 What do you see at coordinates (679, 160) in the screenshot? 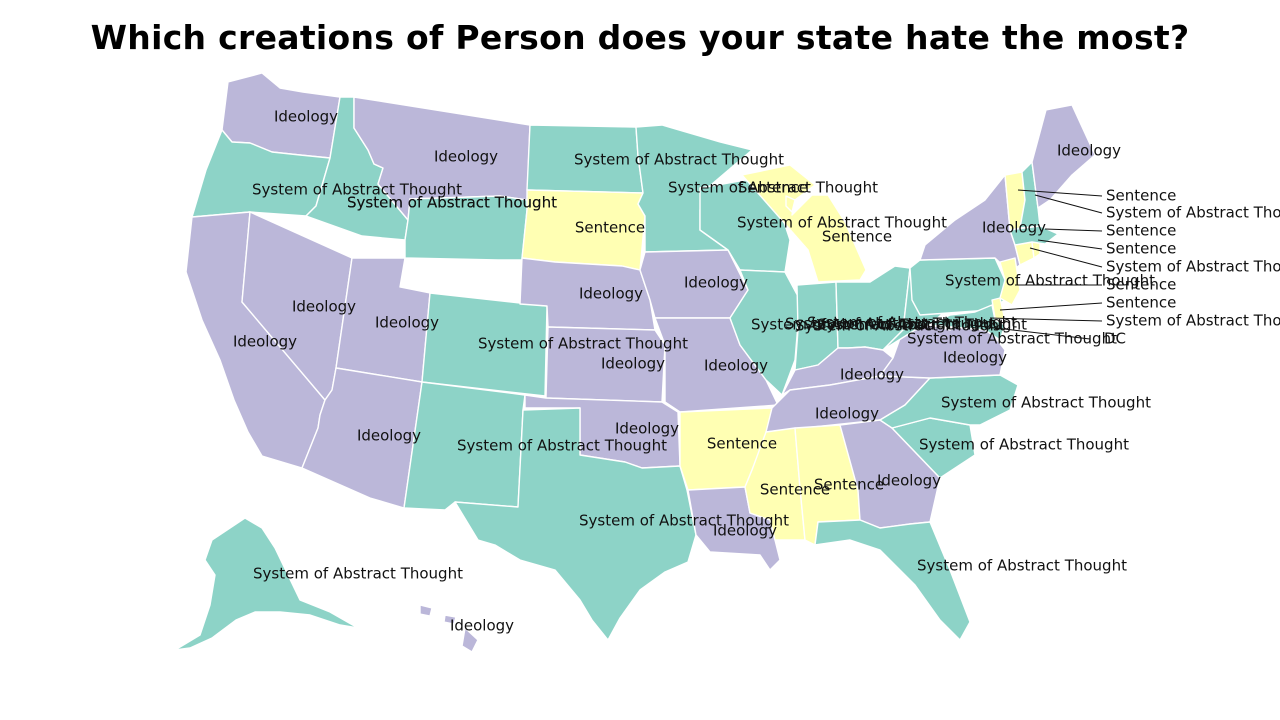
I see `state-label-nd: System of Abstract Thought` at bounding box center [679, 160].